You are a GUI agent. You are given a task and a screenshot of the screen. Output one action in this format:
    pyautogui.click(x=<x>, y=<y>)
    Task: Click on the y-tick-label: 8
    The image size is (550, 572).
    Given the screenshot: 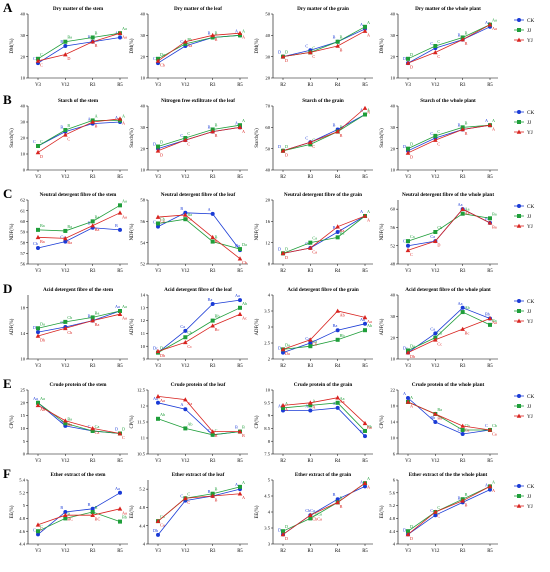 What is the action you would take?
    pyautogui.click(x=269, y=264)
    